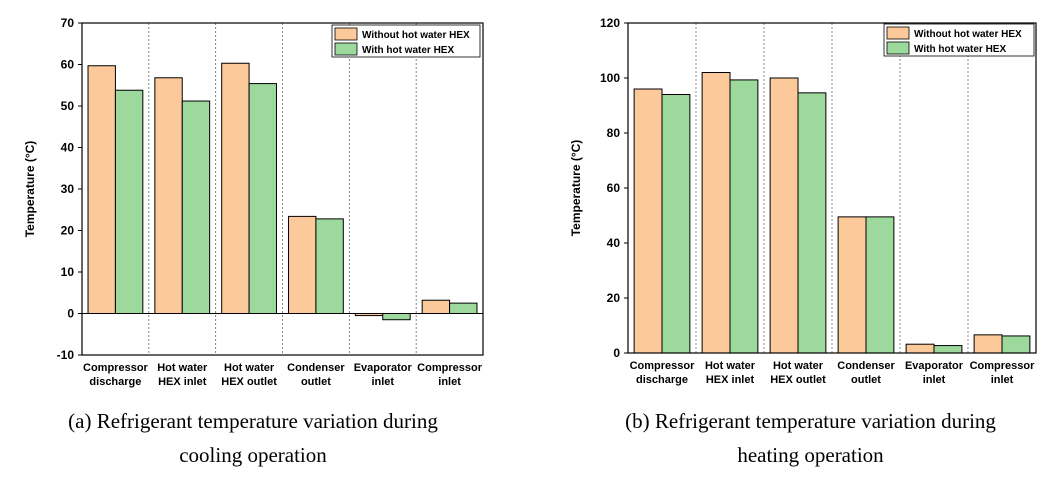 This screenshot has width=1055, height=481. What do you see at coordinates (68, 272) in the screenshot?
I see `y-tick-label: 10` at bounding box center [68, 272].